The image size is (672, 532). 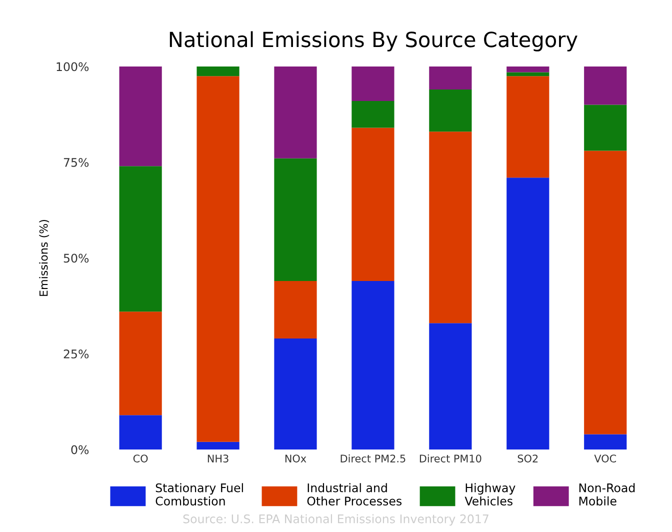 What do you see at coordinates (140, 458) in the screenshot?
I see `x-tick-label: CO` at bounding box center [140, 458].